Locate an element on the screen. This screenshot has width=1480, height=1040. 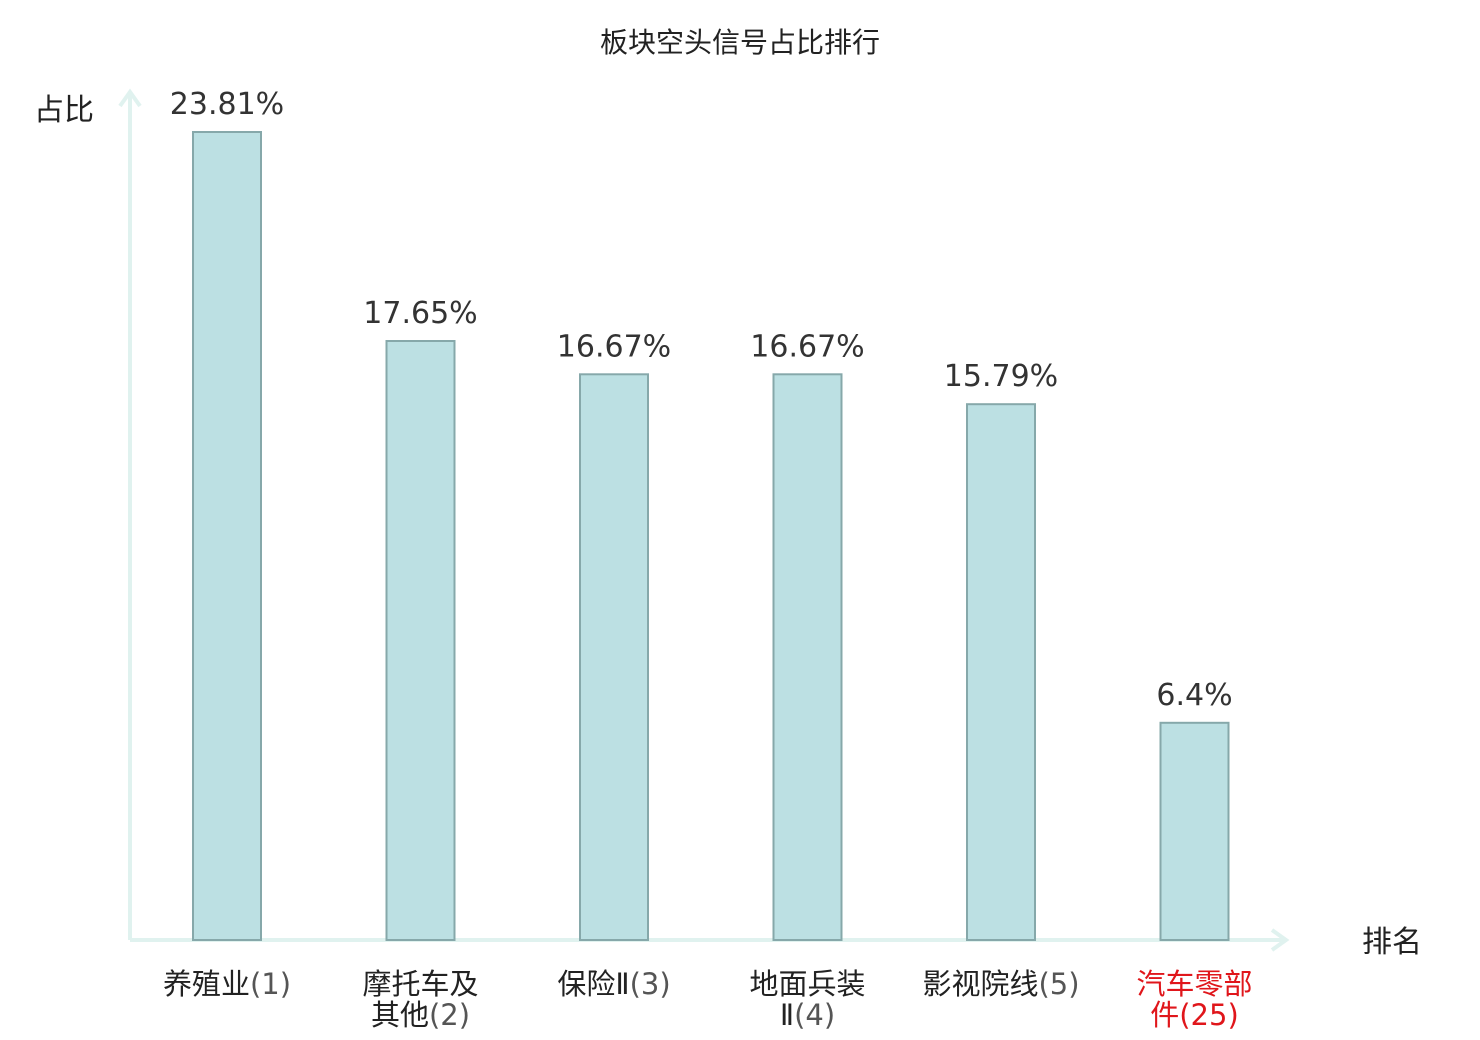
category-rank: (3) is located at coordinates (650, 984).